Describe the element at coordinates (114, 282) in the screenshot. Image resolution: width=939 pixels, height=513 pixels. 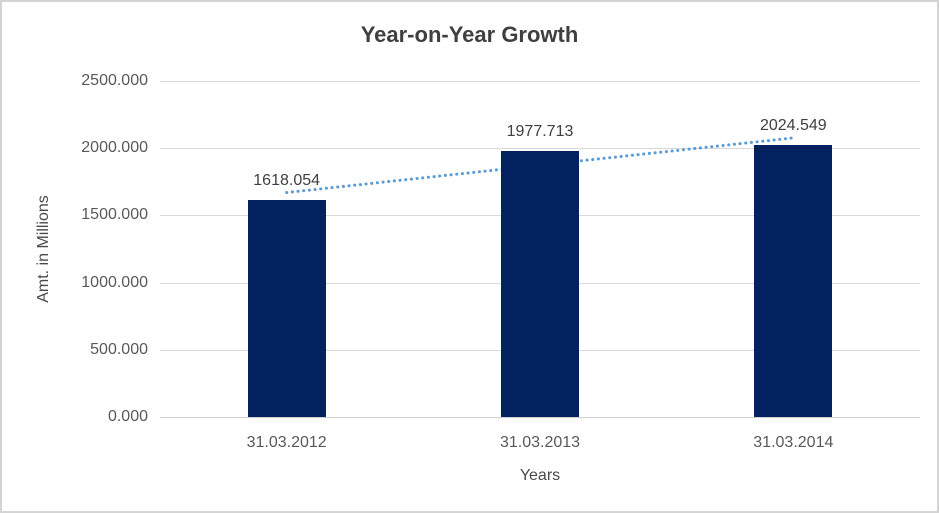
I see `y-tick-label: 1000.000` at that location.